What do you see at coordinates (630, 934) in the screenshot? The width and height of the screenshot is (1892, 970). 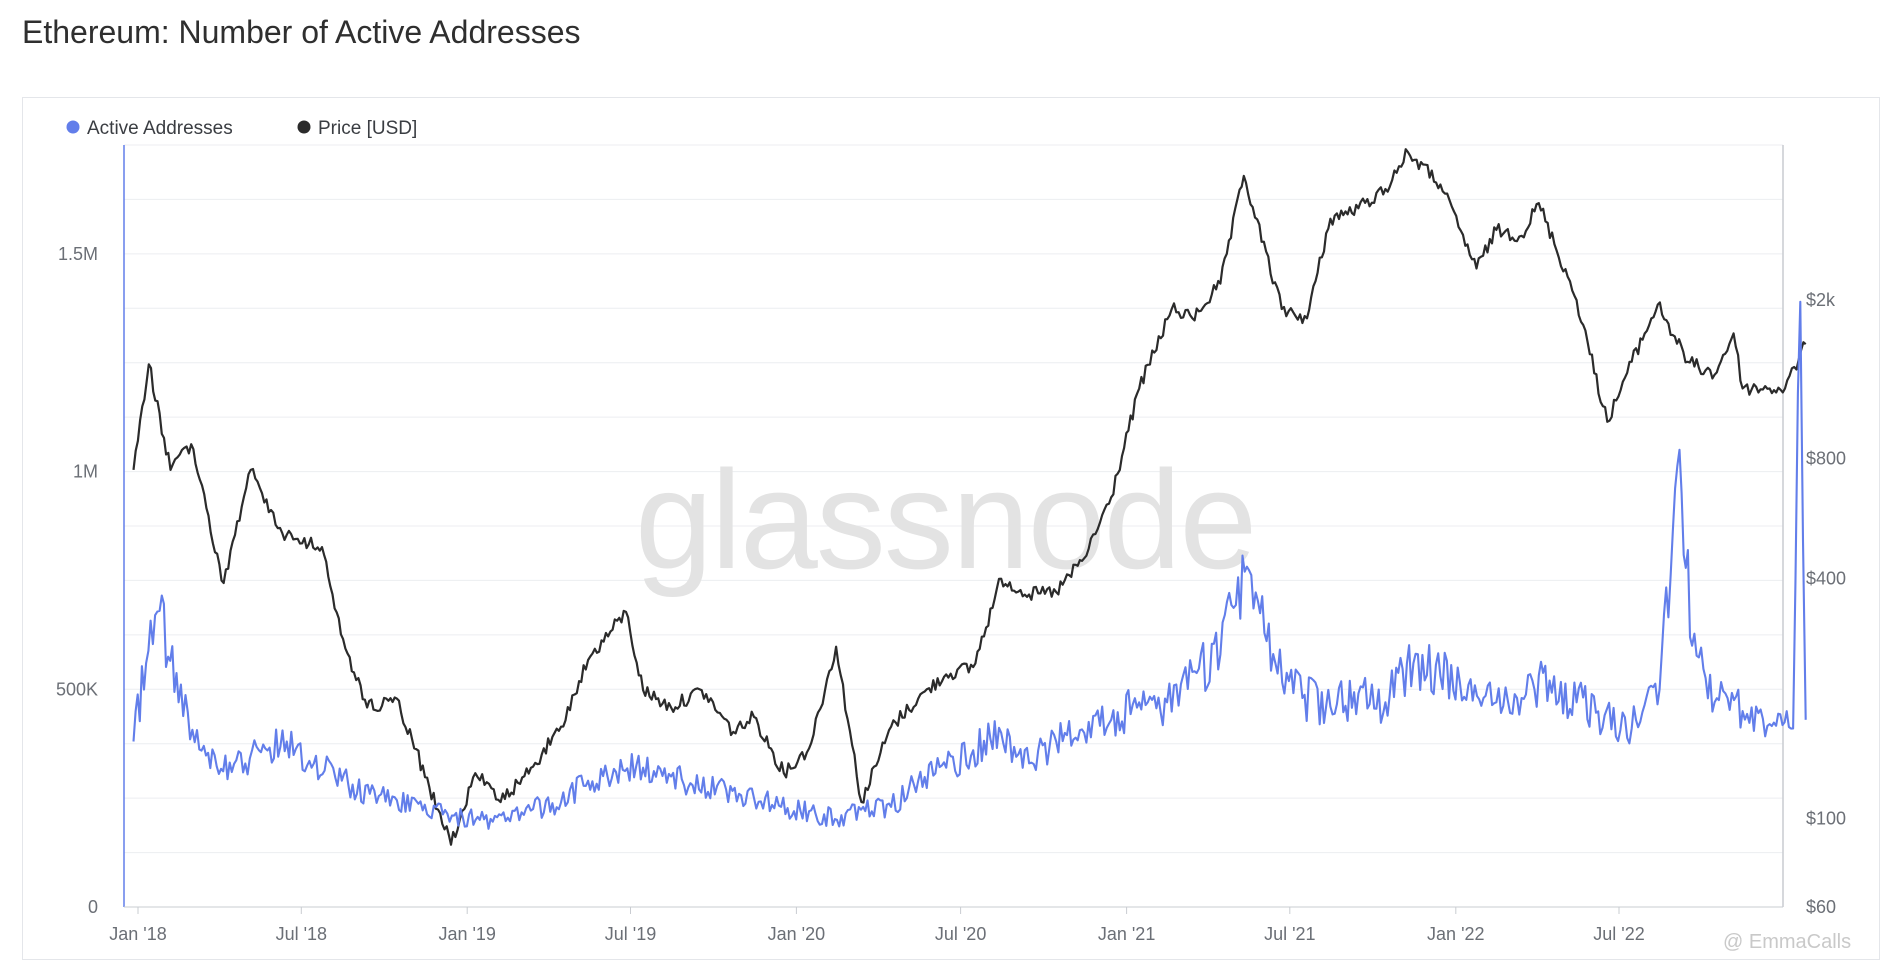 I see `x-tick-label: Jul '19` at bounding box center [630, 934].